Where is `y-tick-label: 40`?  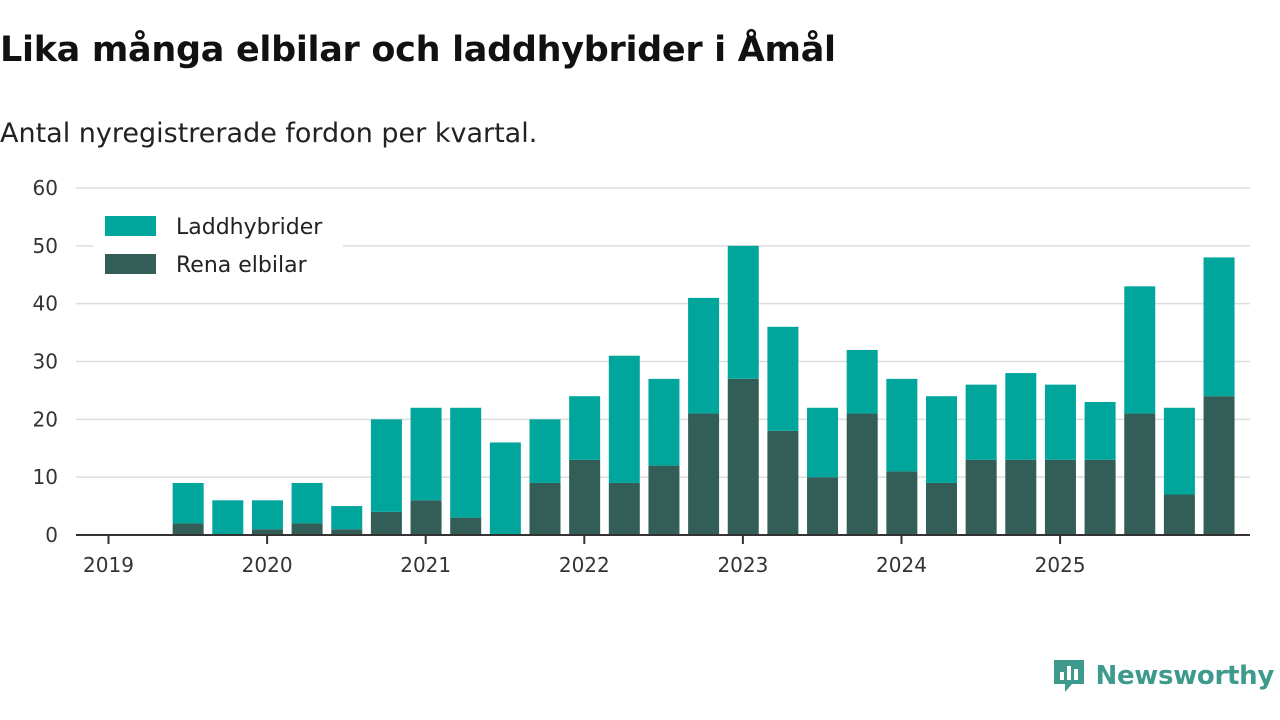 y-tick-label: 40 is located at coordinates (45, 304).